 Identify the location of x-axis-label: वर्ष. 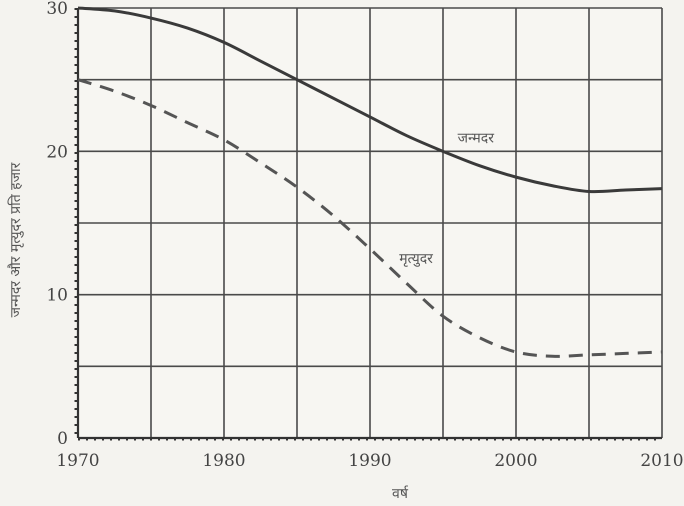
(400, 493).